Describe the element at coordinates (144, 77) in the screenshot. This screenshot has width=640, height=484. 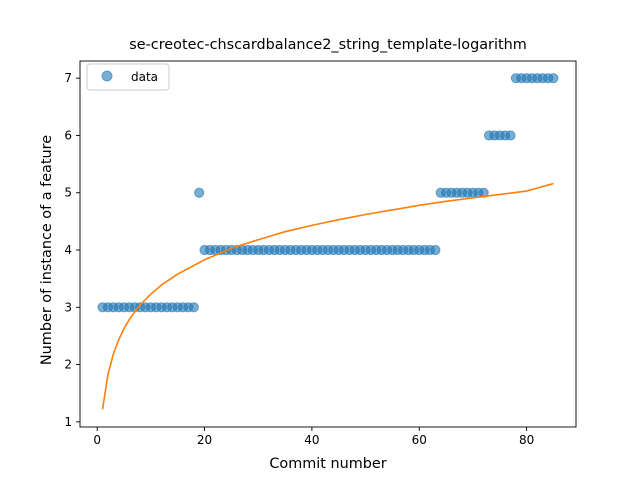
I see `legend-label-data: data` at that location.